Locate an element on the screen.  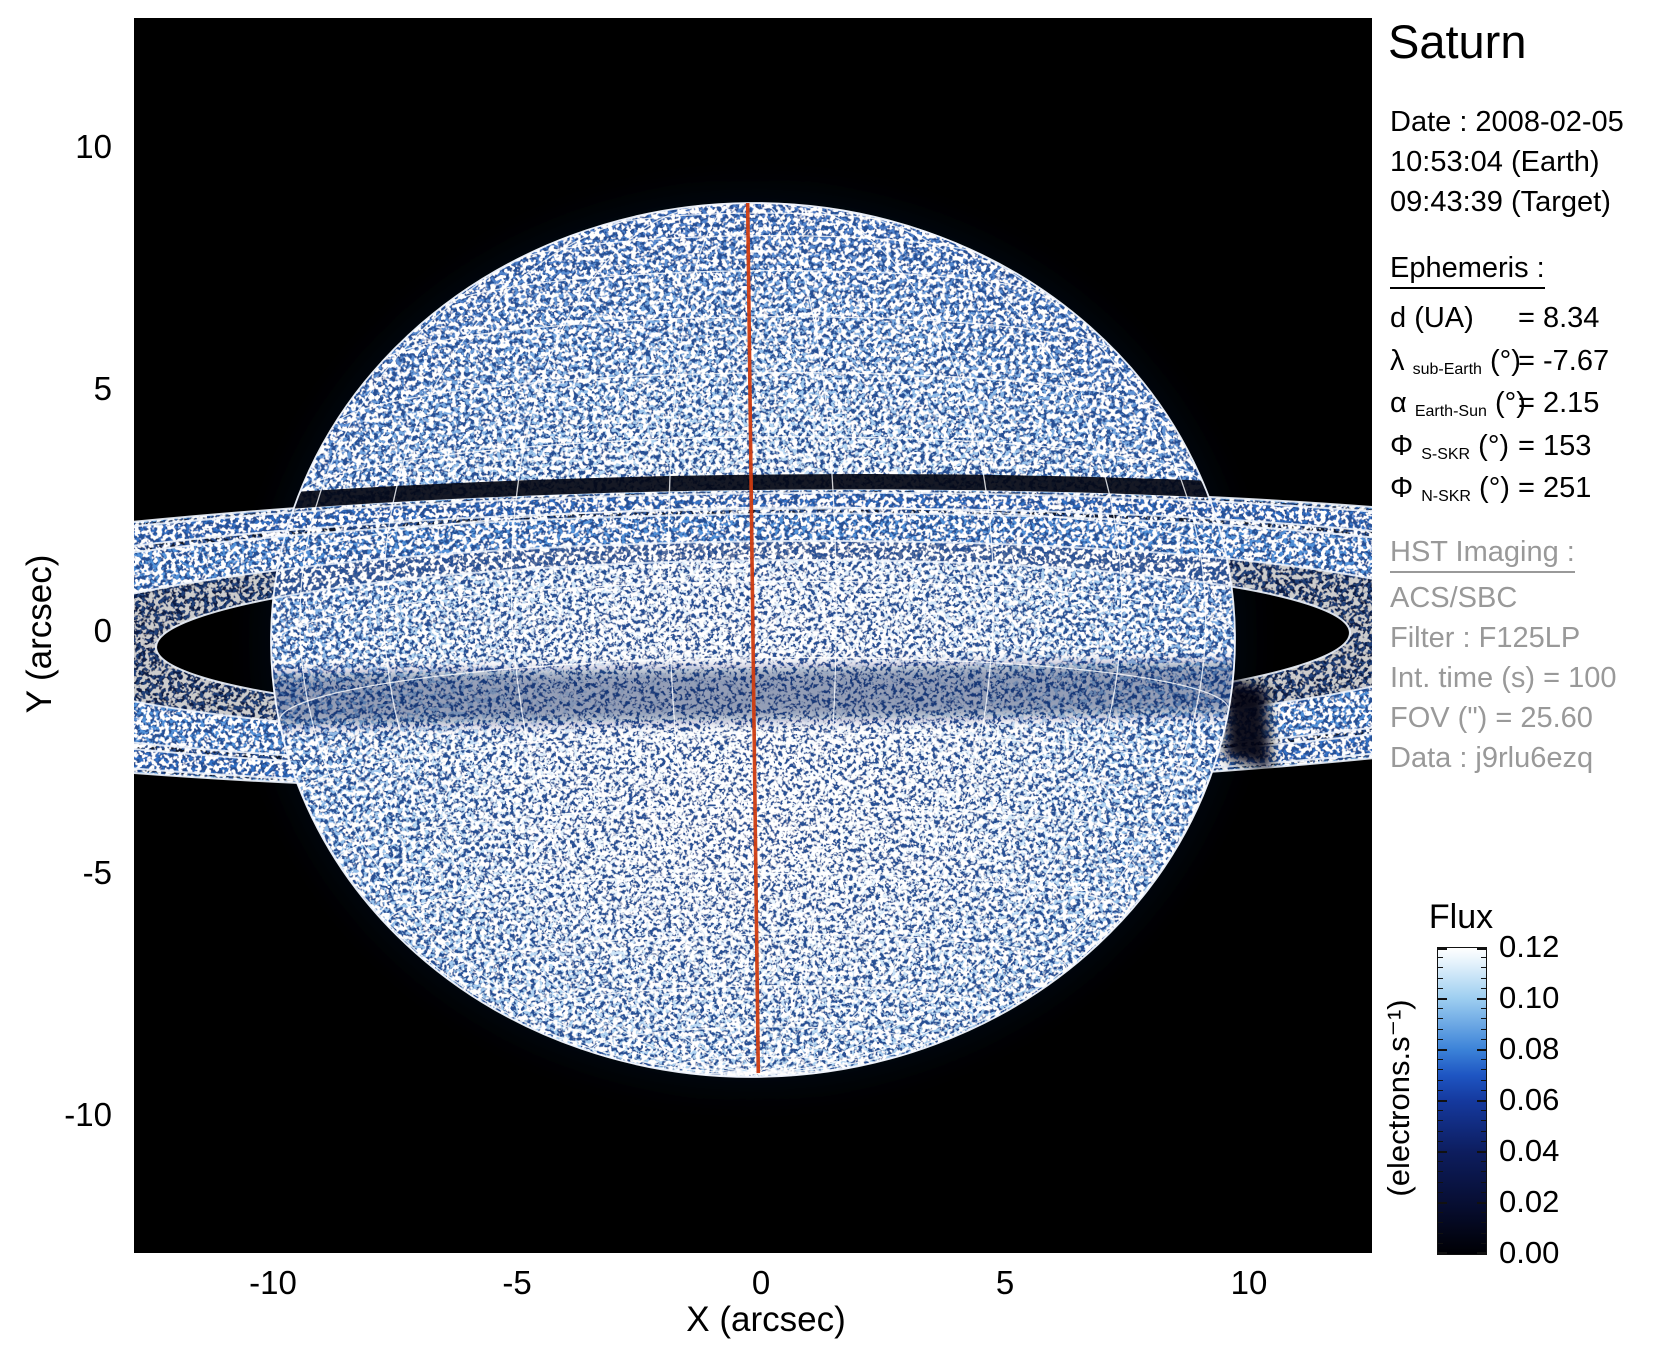
x-tick-label: 10 is located at coordinates (1249, 1282).